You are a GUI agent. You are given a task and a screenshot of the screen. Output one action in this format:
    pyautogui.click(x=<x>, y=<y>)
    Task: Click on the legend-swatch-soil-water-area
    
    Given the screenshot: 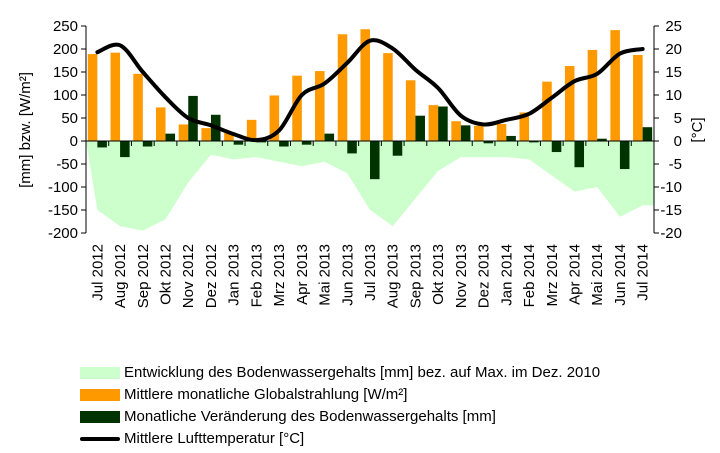 What is the action you would take?
    pyautogui.click(x=100, y=373)
    